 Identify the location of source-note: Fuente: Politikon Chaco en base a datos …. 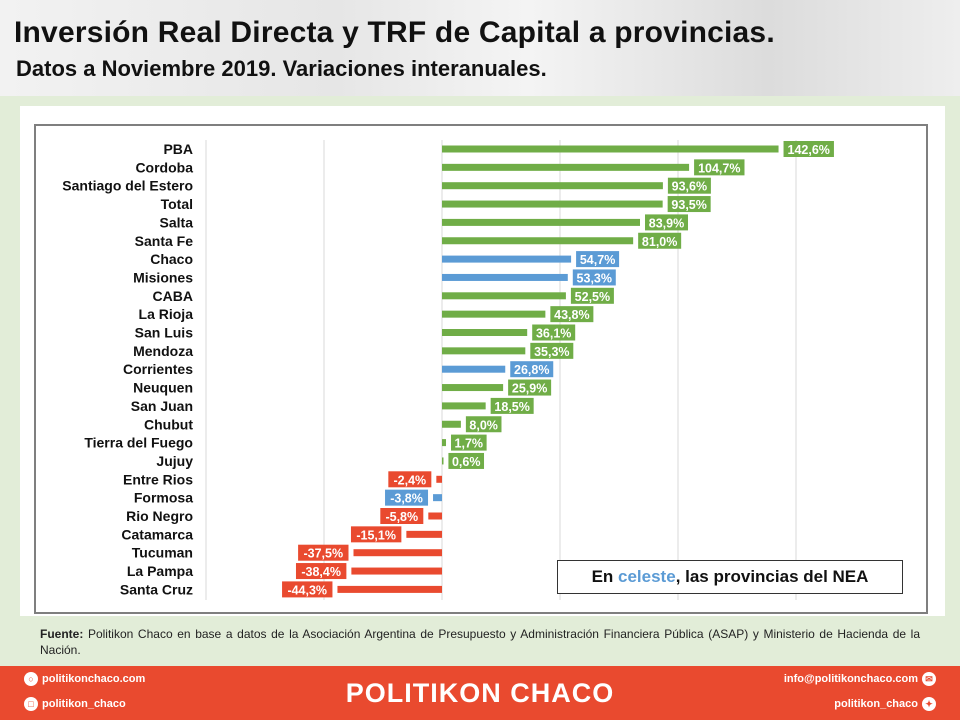
(480, 642).